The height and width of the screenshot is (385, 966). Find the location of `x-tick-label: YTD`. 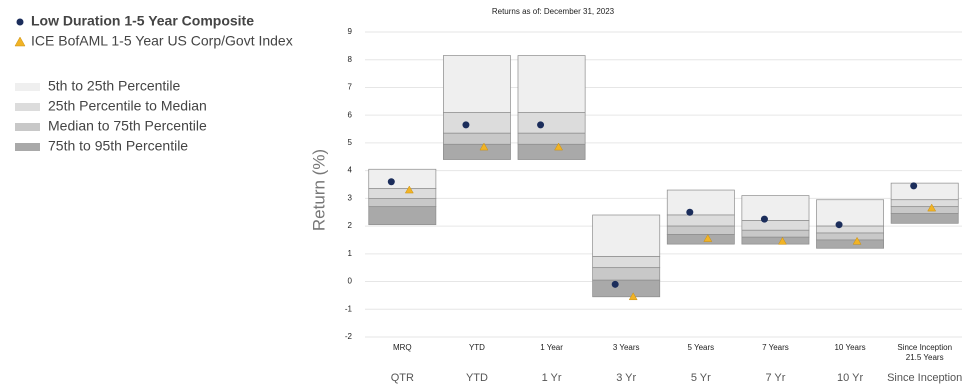

x-tick-label: YTD is located at coordinates (477, 347).